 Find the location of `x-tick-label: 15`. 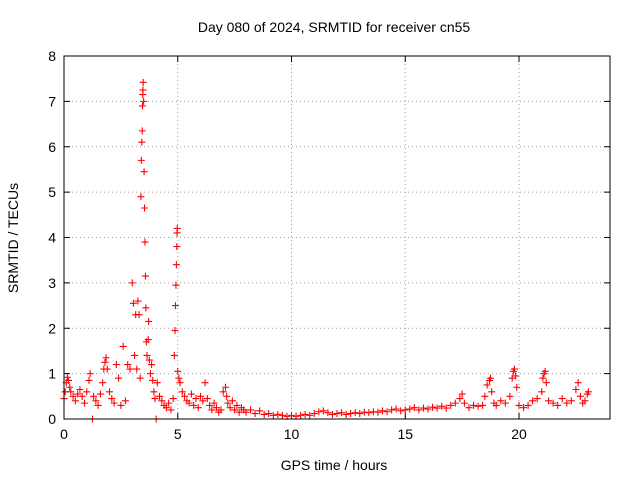

x-tick-label: 15 is located at coordinates (405, 434).